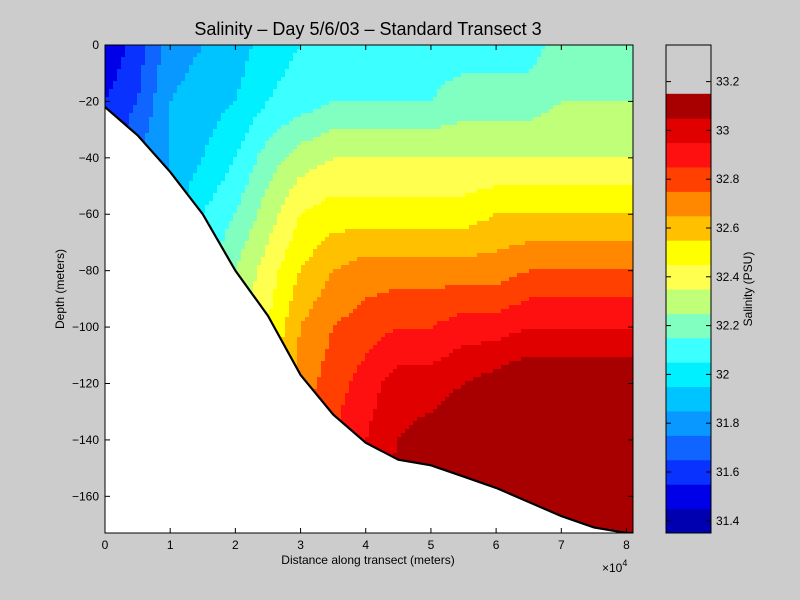  What do you see at coordinates (85, 327) in the screenshot?
I see `y-tick-label: −100` at bounding box center [85, 327].